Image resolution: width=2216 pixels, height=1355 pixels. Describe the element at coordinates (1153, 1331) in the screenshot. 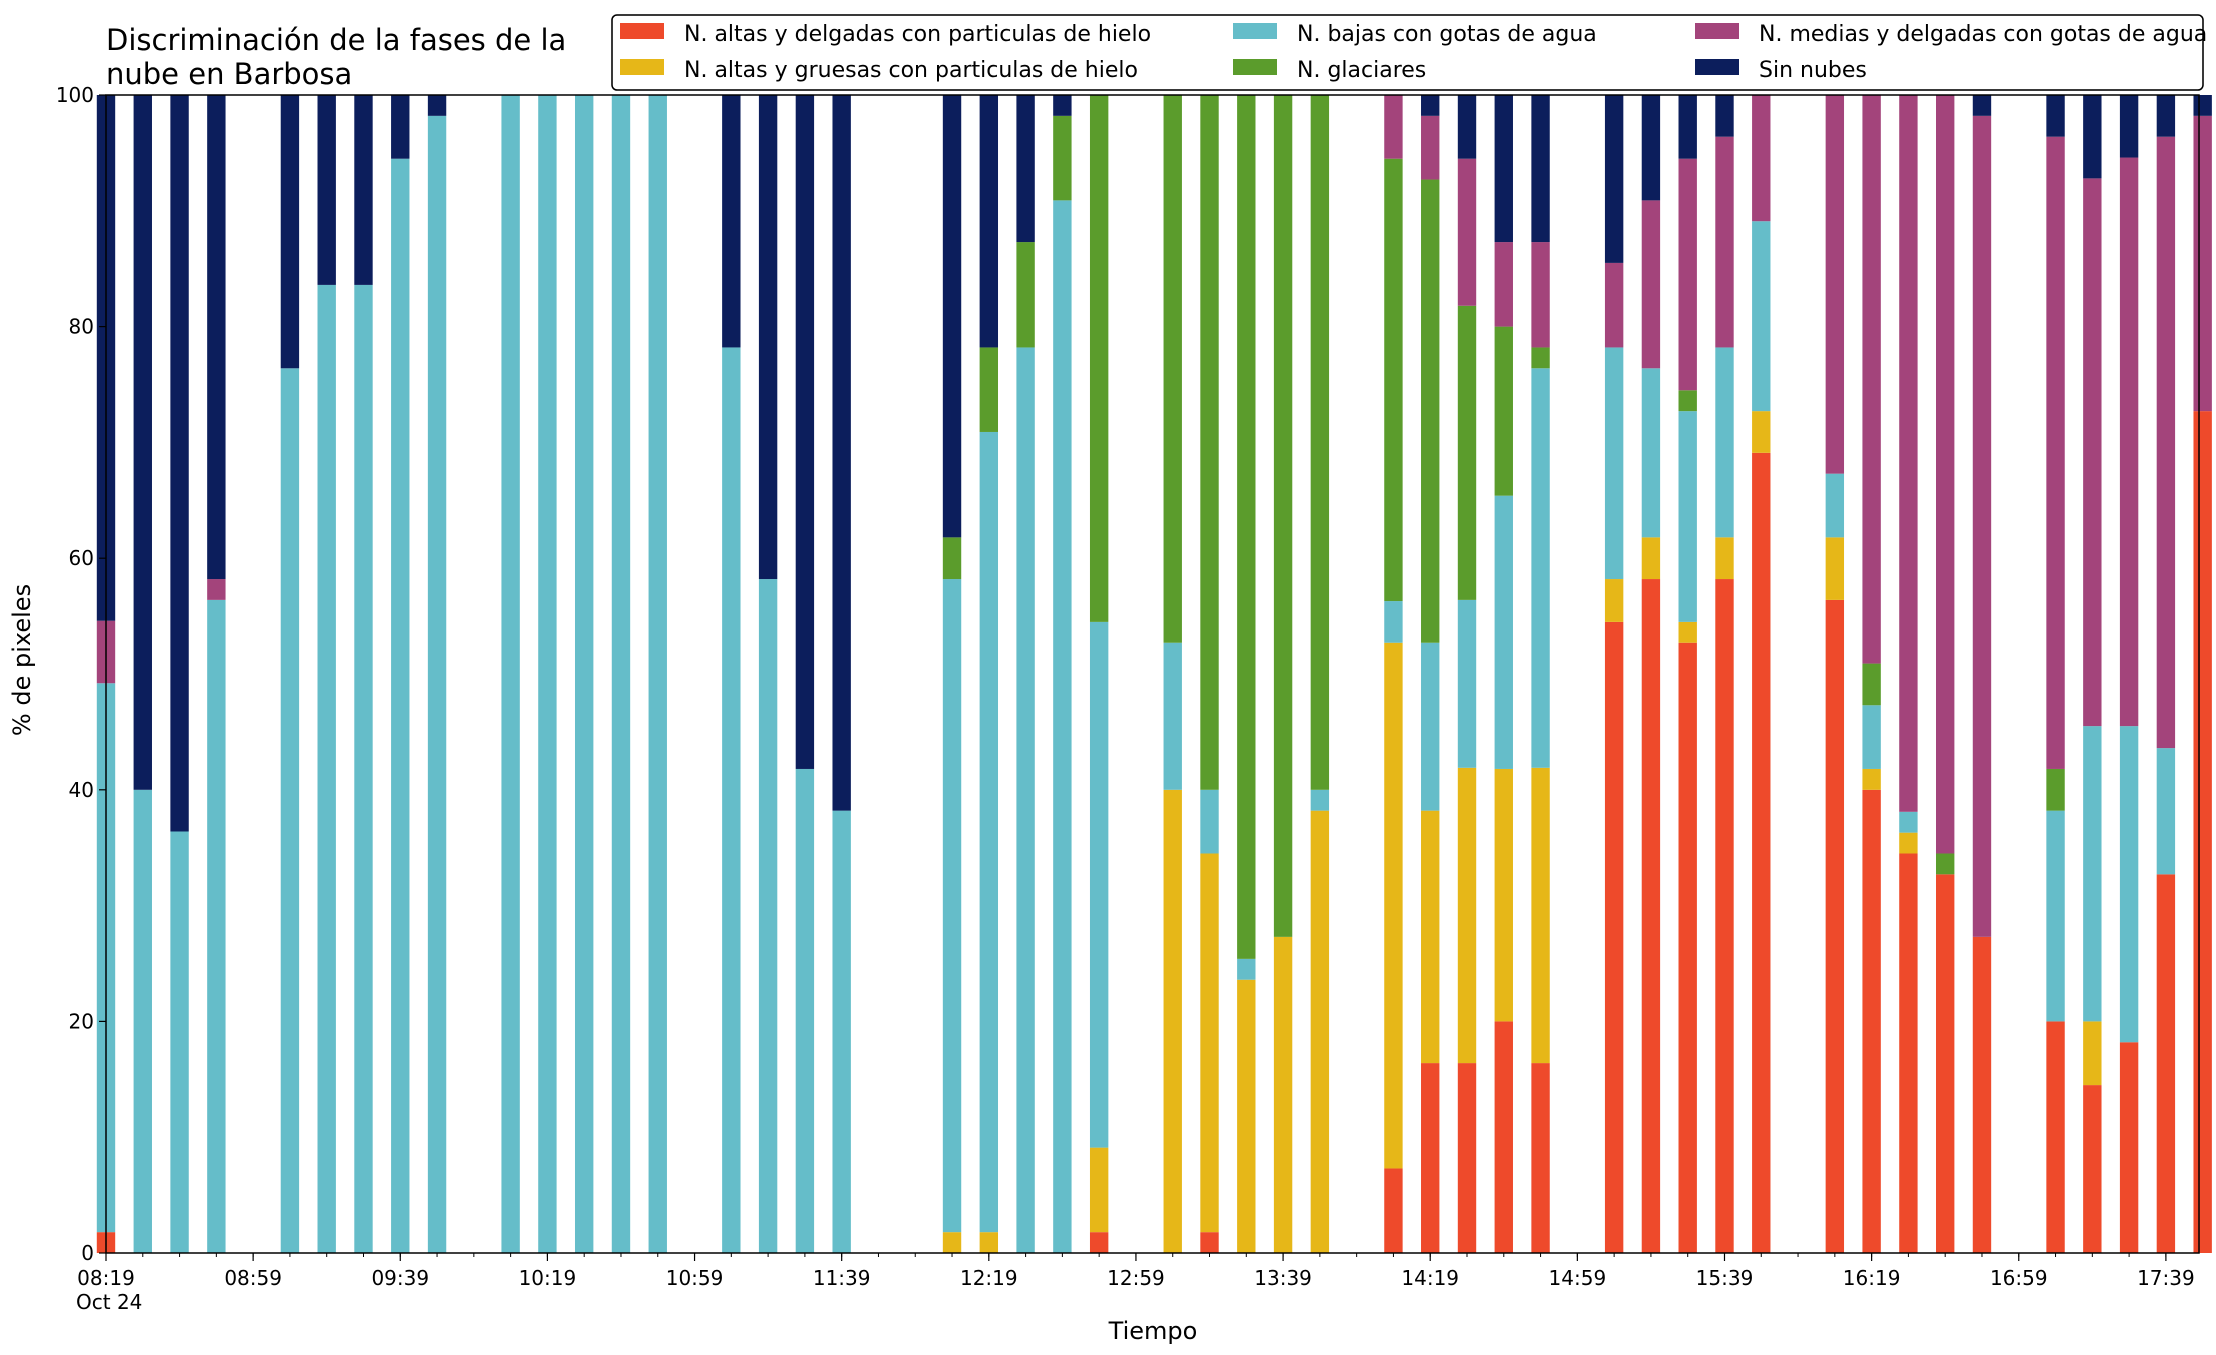

I see `x-axis-title: Tiempo` at that location.